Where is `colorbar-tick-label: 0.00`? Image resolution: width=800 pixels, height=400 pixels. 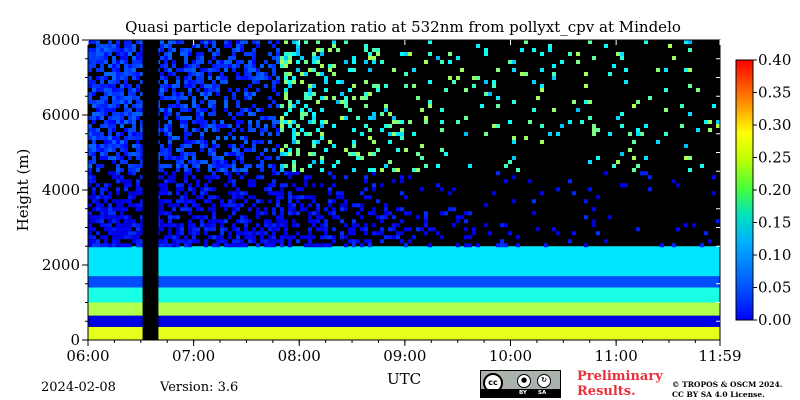
colorbar-tick-label: 0.00 is located at coordinates (774, 320).